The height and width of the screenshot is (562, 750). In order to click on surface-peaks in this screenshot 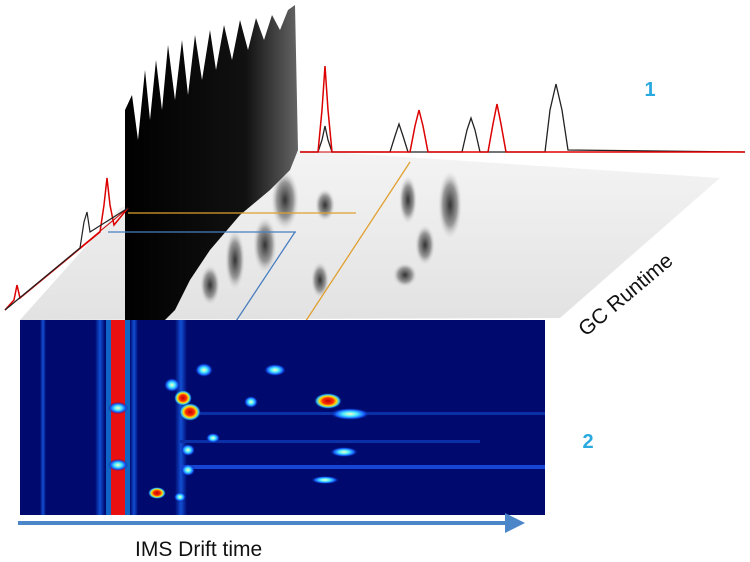, I will do `click(331, 237)`.